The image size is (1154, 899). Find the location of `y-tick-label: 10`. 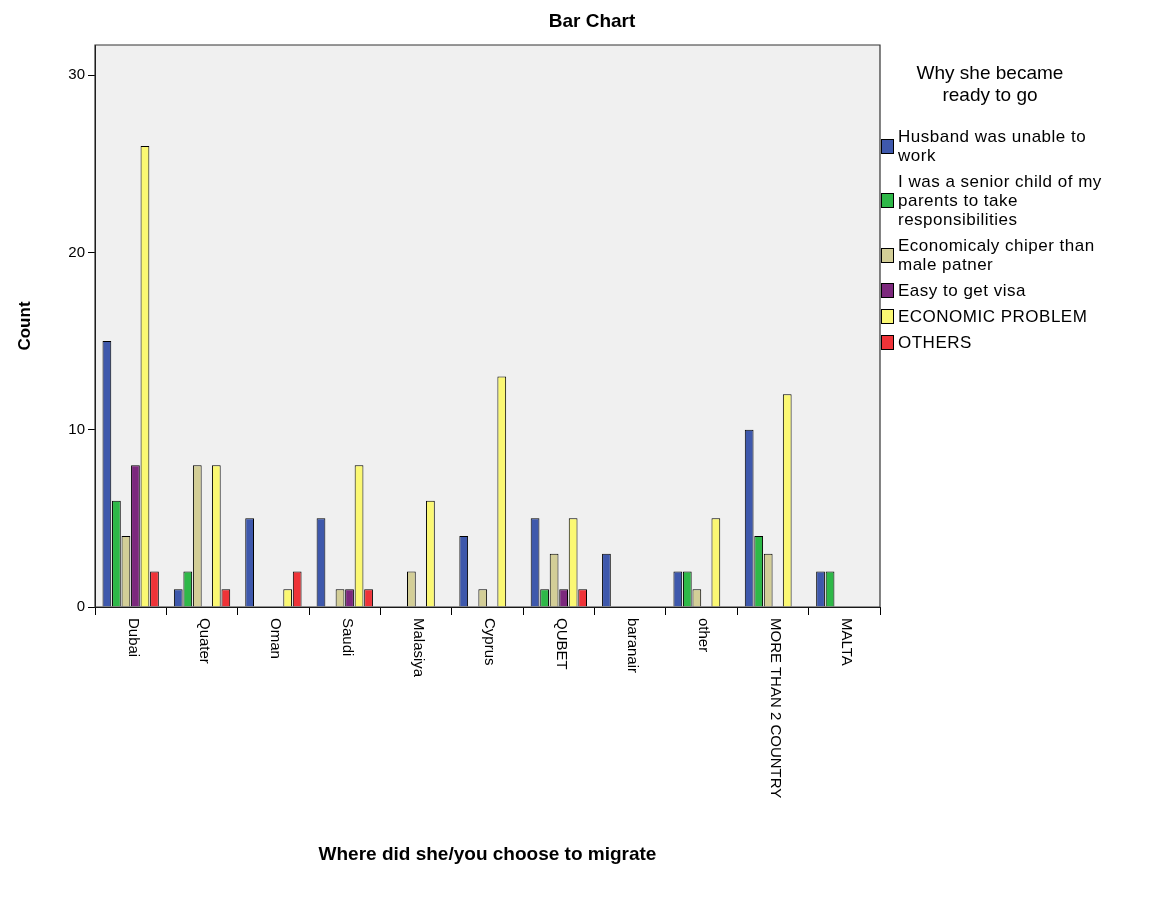

y-tick-label: 10 is located at coordinates (76, 428).